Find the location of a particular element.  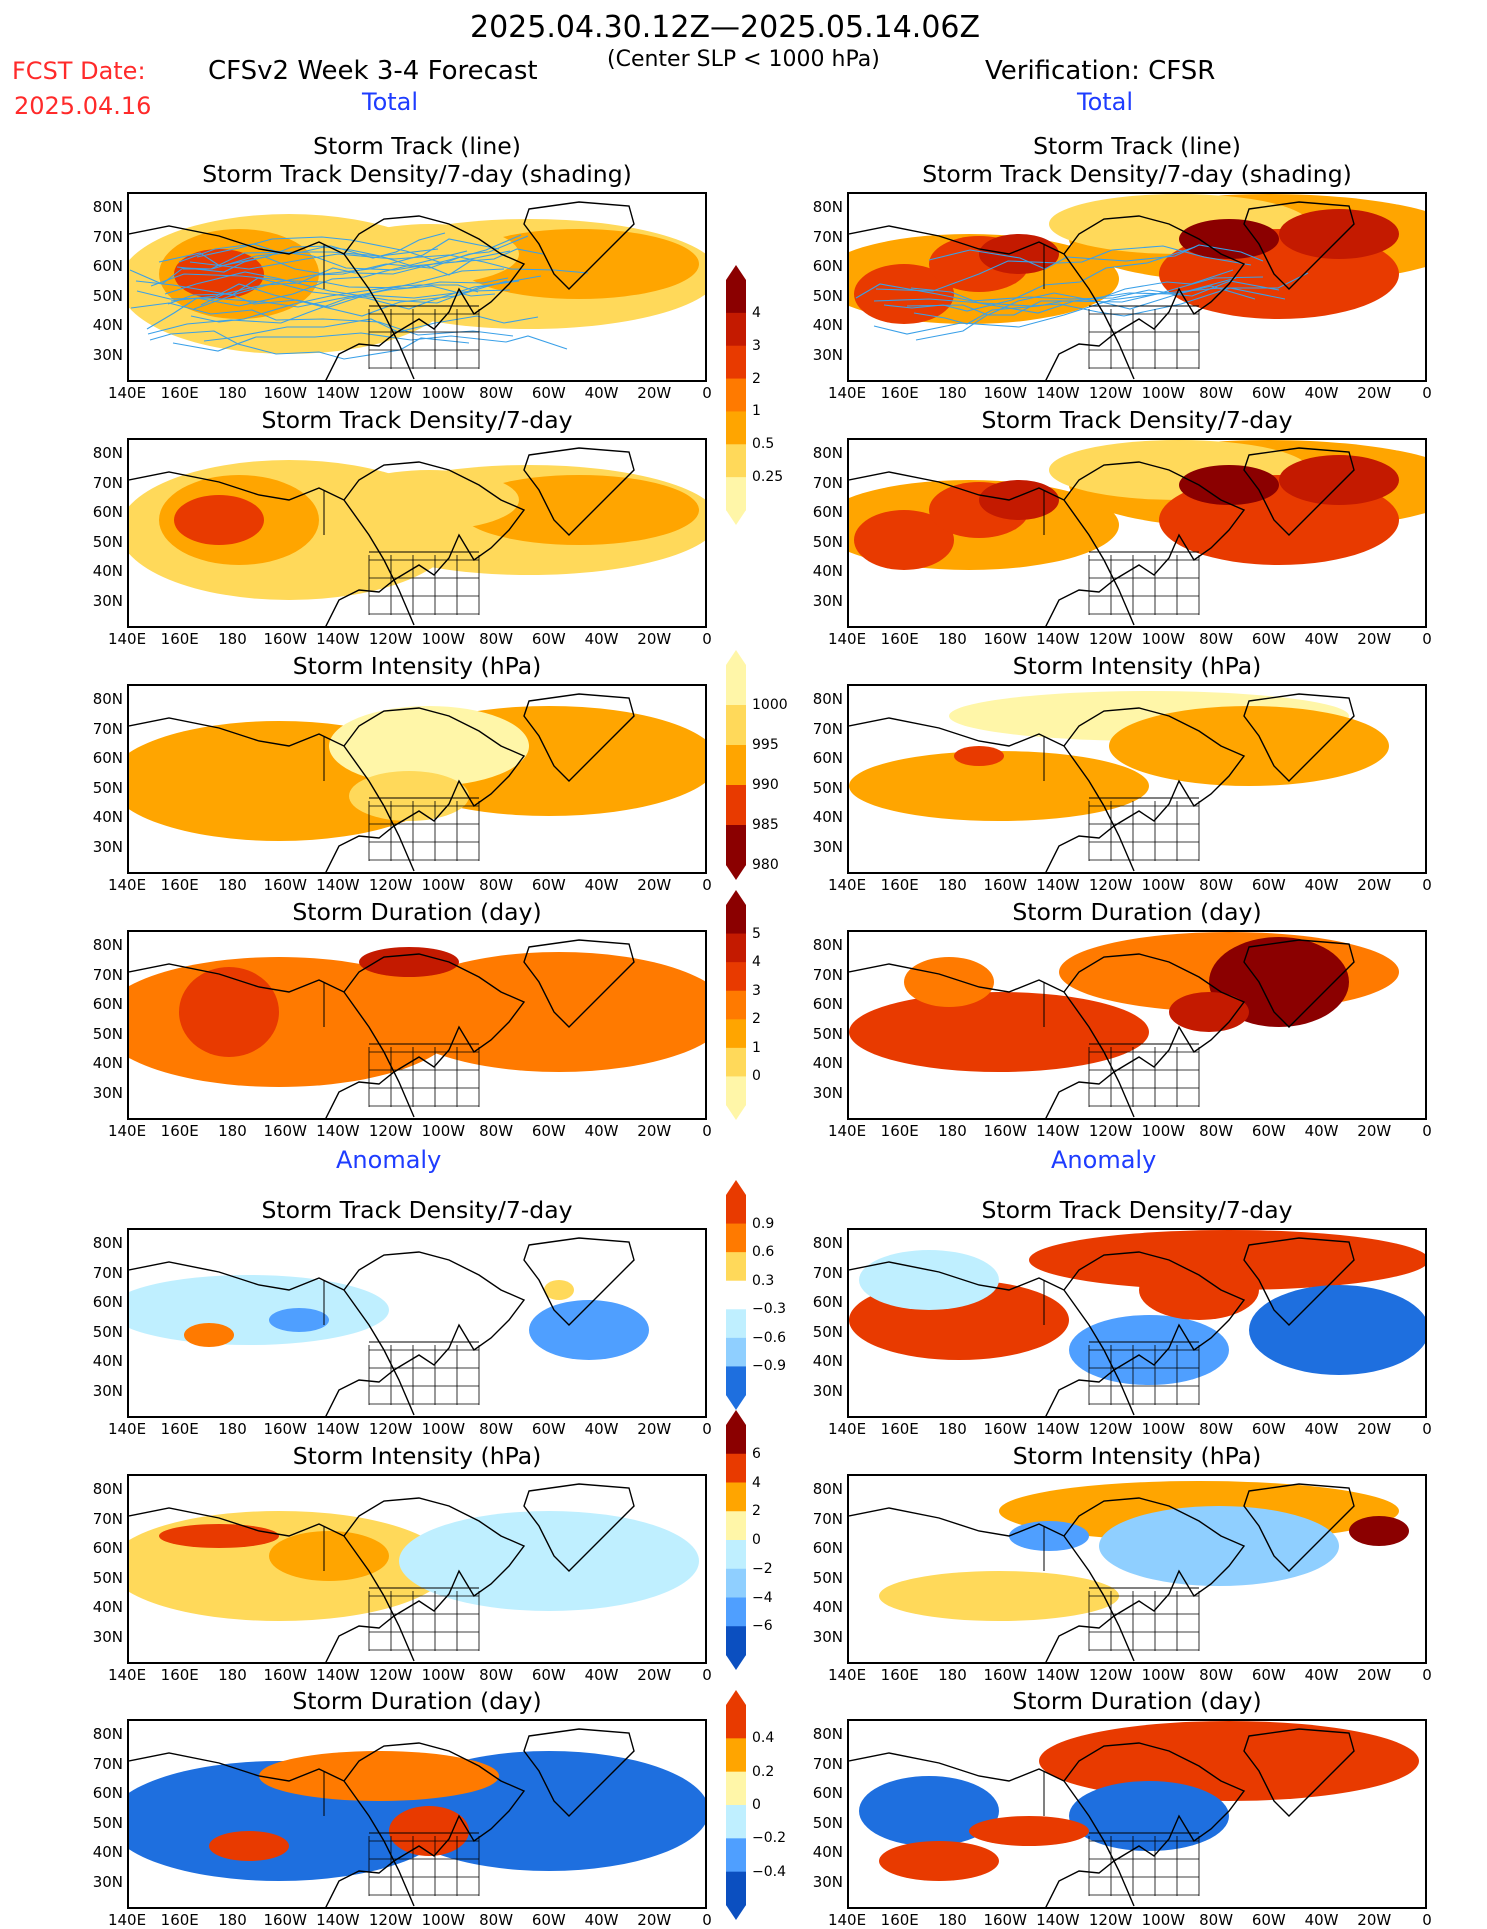

colorbar-arrow-bottom is located at coordinates (736, 872).